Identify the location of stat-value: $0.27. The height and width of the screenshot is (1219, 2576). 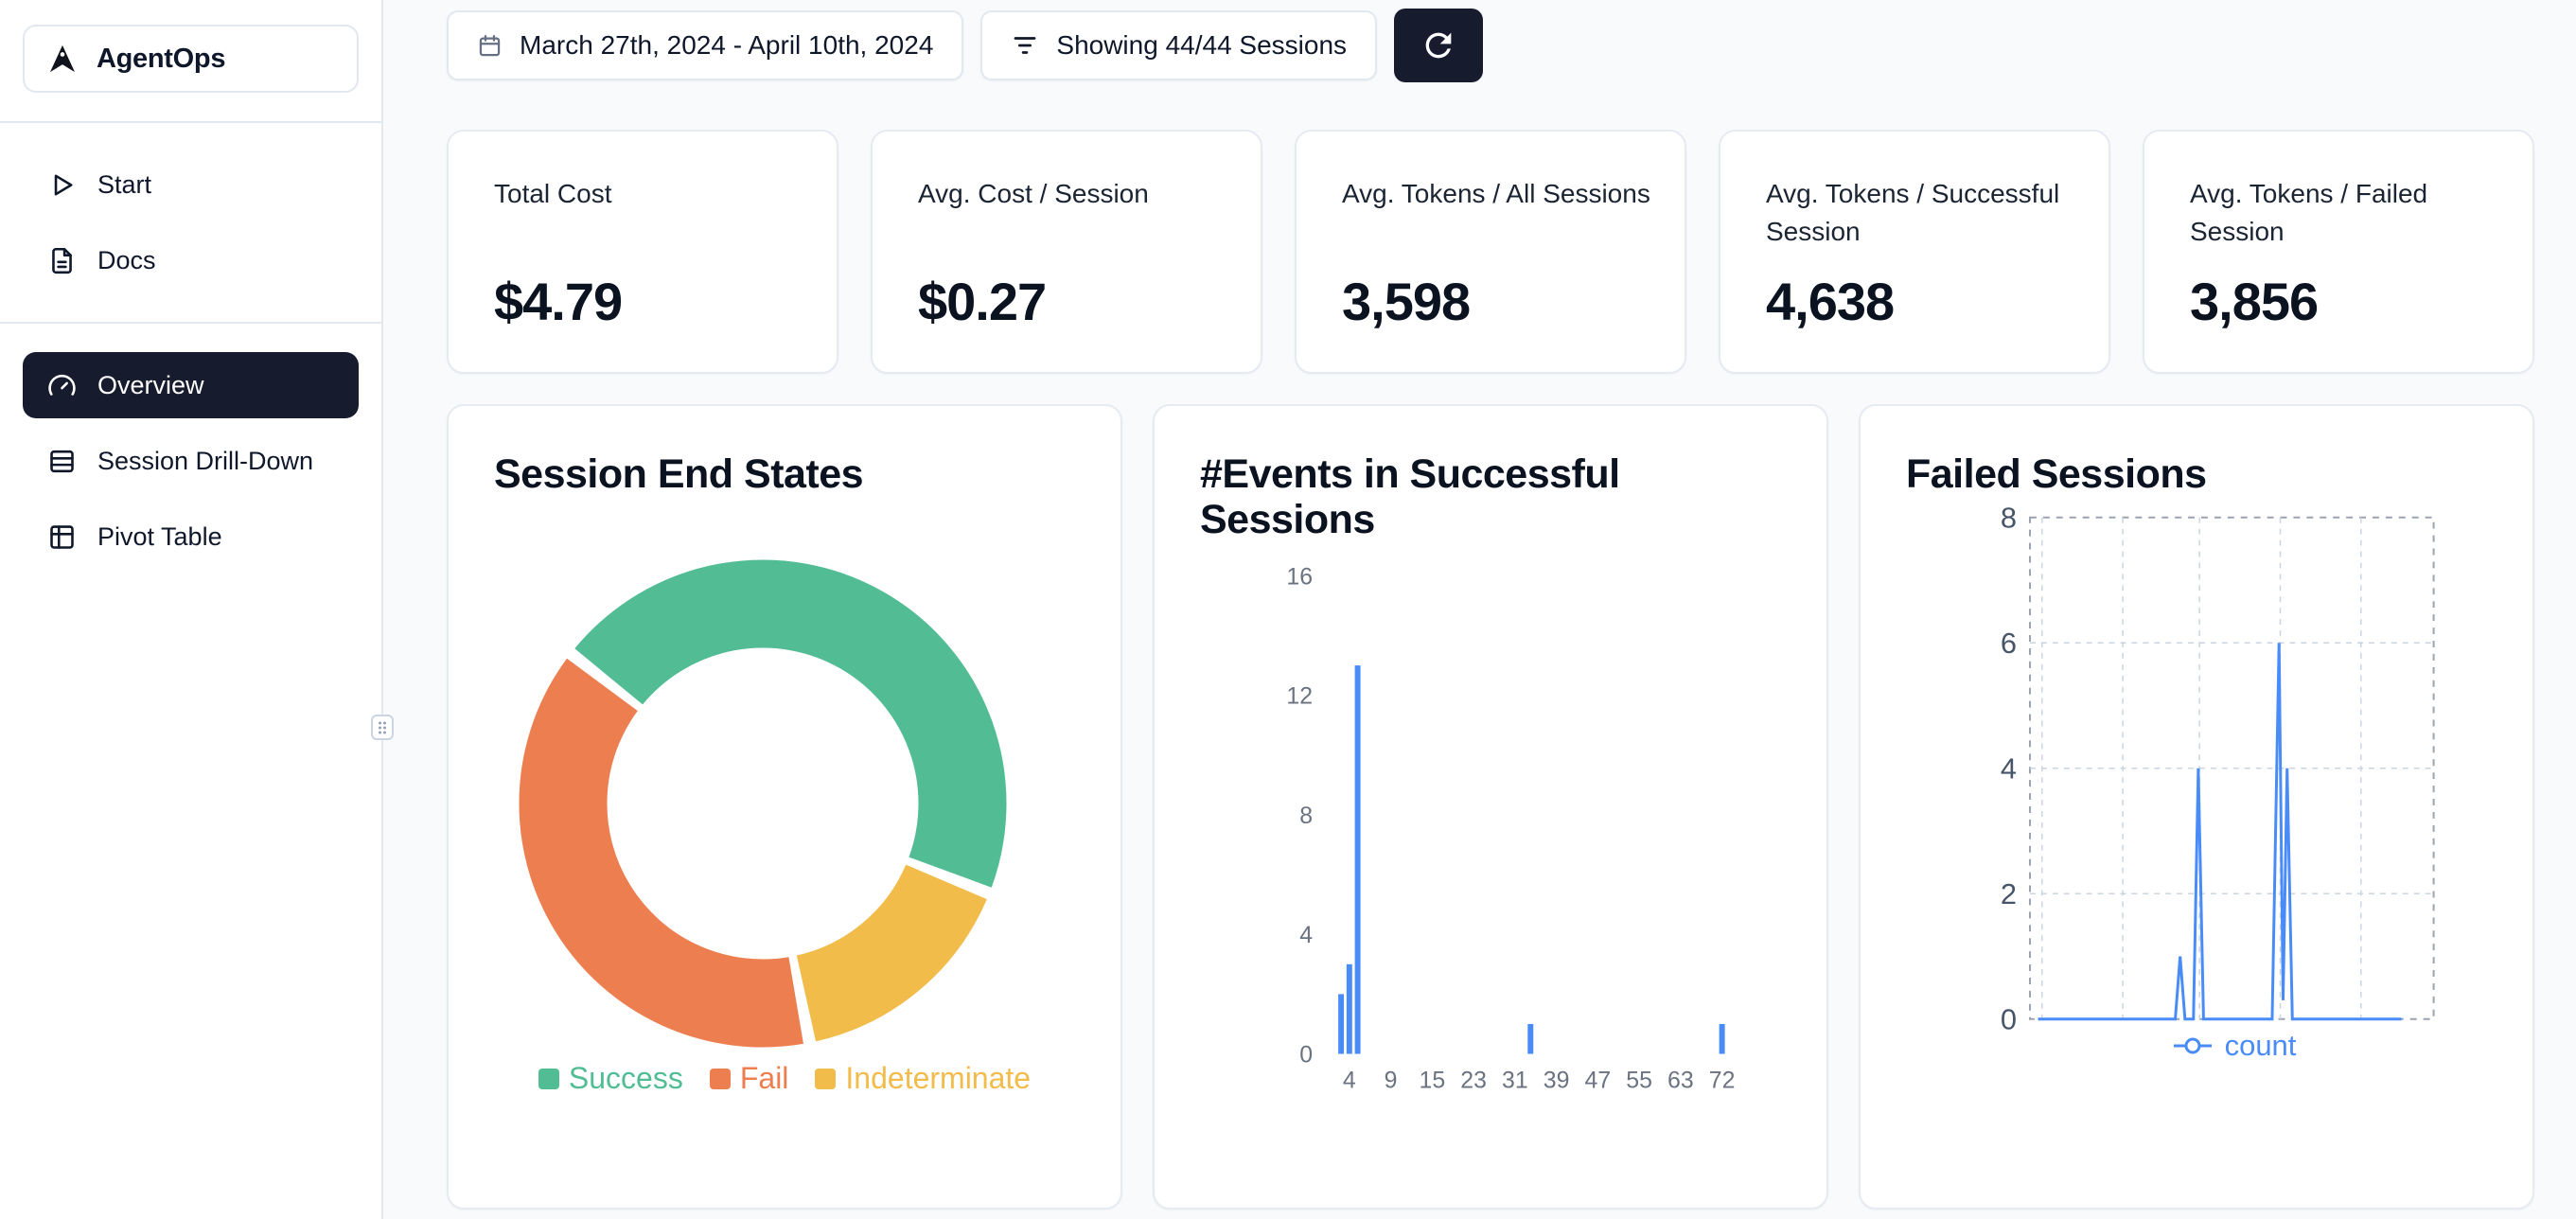
(982, 301).